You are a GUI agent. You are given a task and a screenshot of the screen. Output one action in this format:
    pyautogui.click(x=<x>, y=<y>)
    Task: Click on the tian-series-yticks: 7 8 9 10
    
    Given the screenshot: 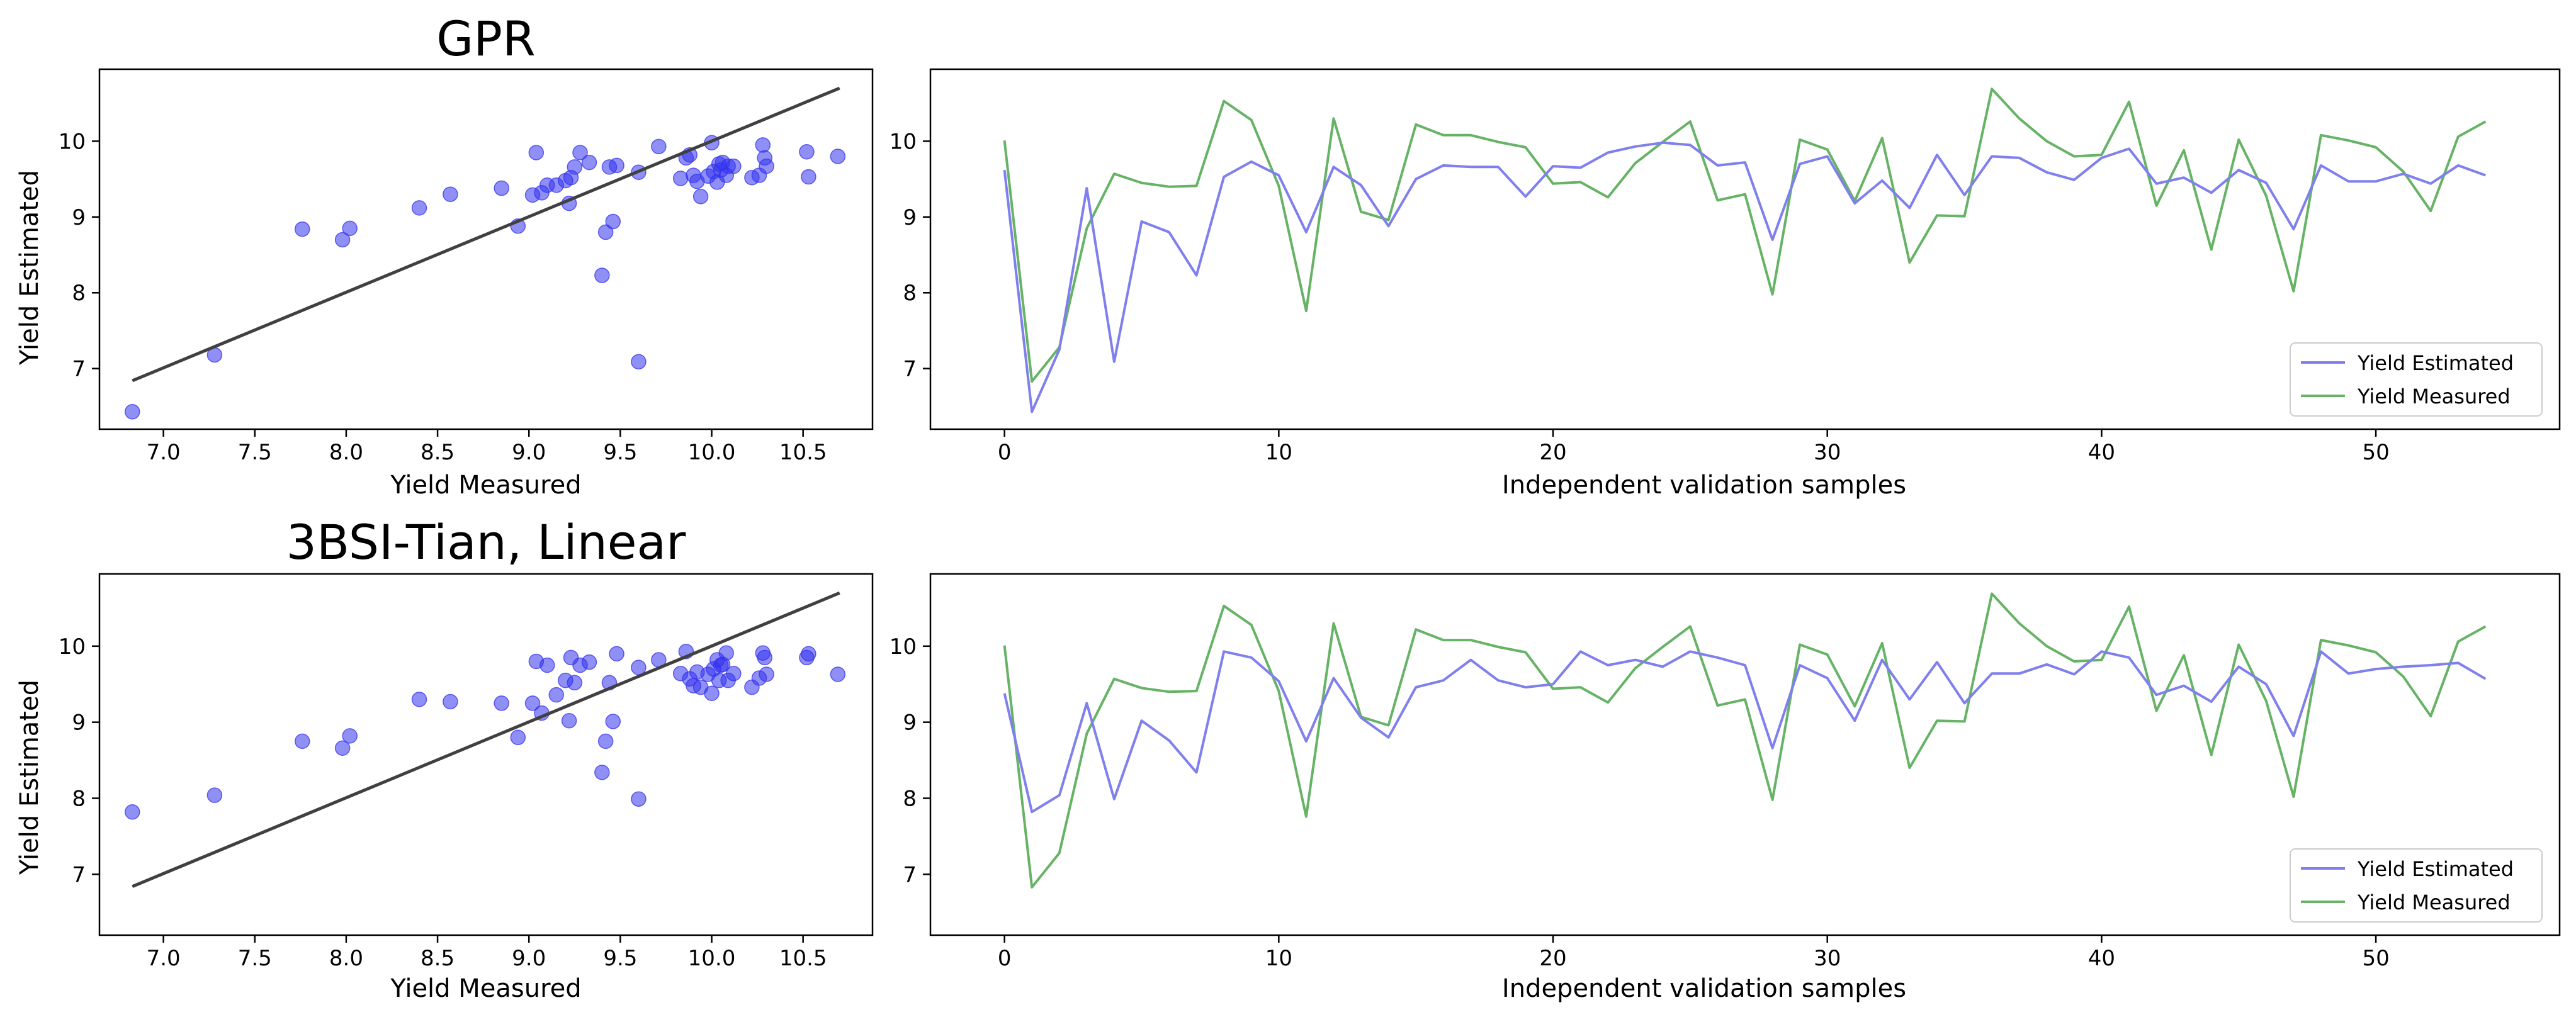 What is the action you would take?
    pyautogui.click(x=910, y=760)
    